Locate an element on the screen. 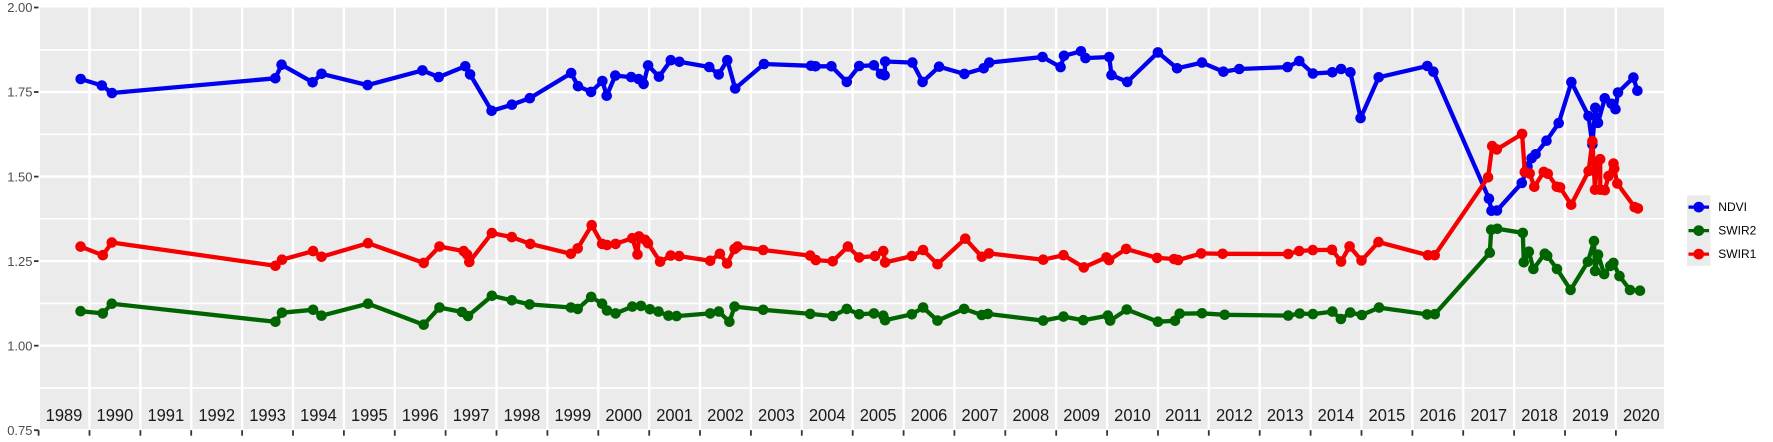 This screenshot has width=1773, height=442. svg-text: 2000 is located at coordinates (623, 415).